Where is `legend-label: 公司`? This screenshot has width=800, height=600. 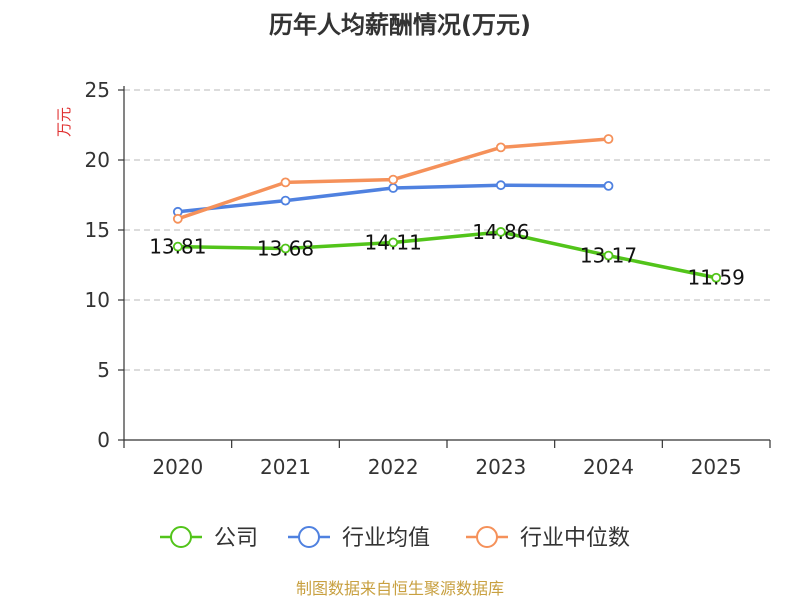 legend-label: 公司 is located at coordinates (236, 538).